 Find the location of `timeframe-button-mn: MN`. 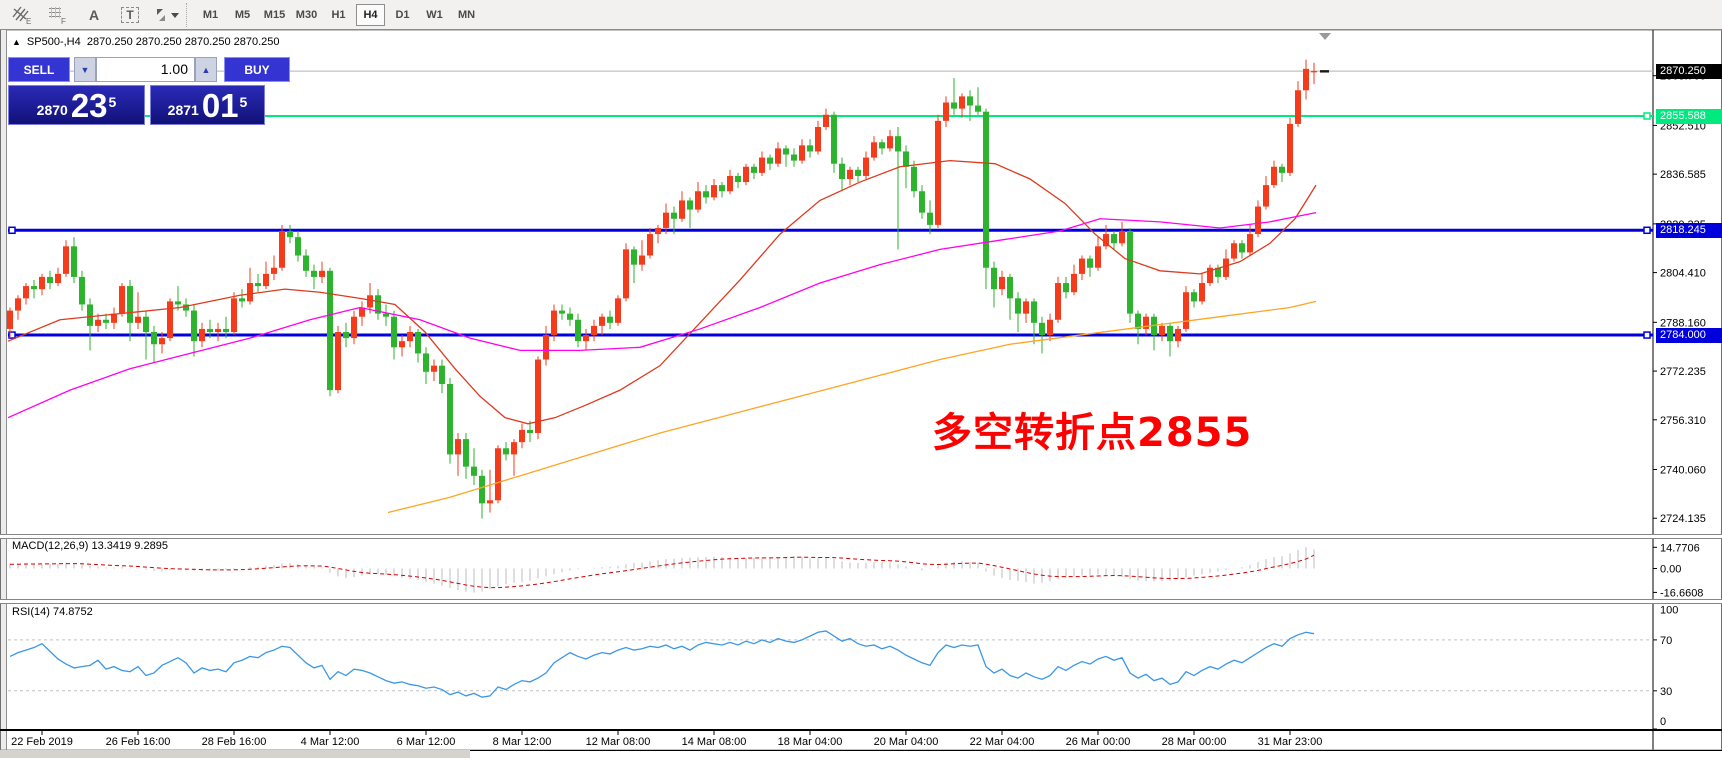

timeframe-button-mn: MN is located at coordinates (466, 15).